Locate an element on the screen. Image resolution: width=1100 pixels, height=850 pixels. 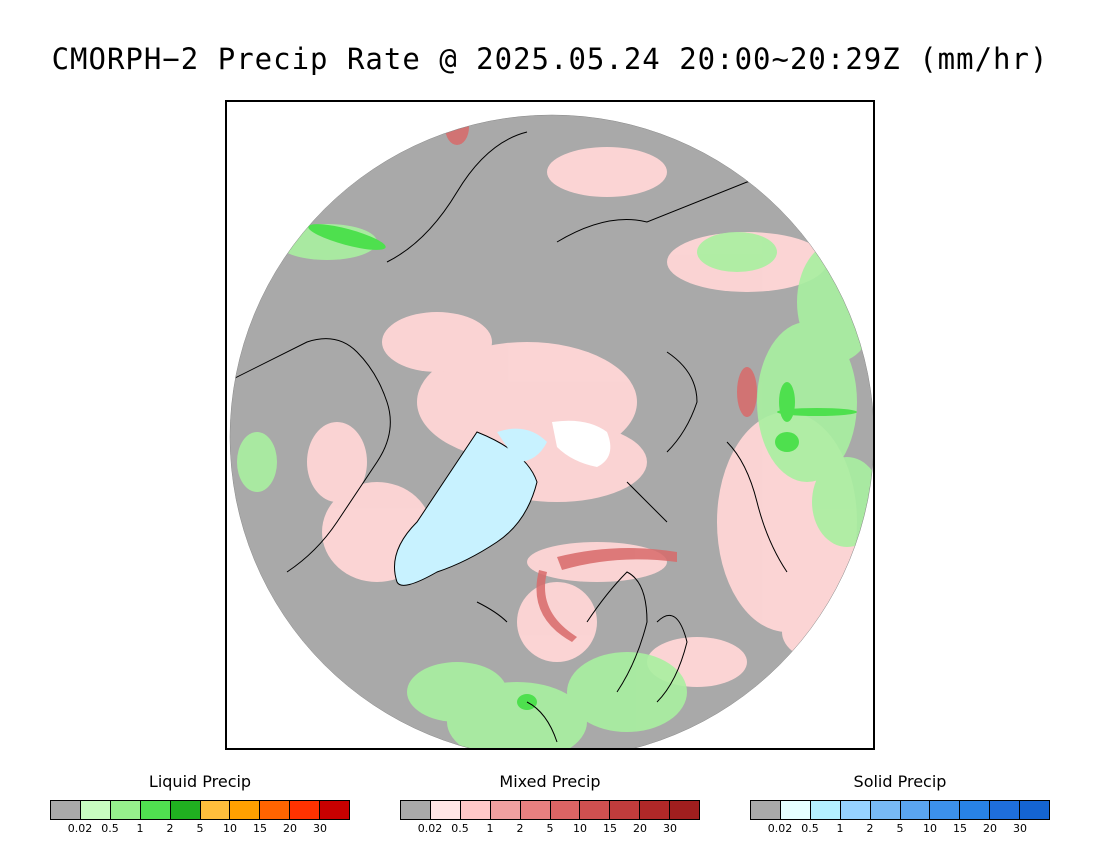
legend-title: Mixed Precip is located at coordinates (550, 781).